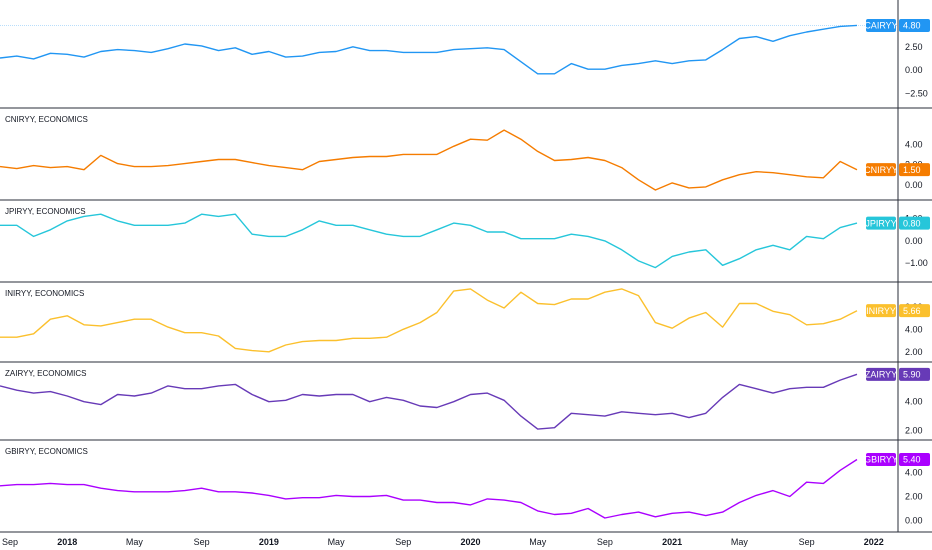 The image size is (932, 550). Describe the element at coordinates (46, 119) in the screenshot. I see `pane-title: CNIRYY, ECONOMICS` at that location.